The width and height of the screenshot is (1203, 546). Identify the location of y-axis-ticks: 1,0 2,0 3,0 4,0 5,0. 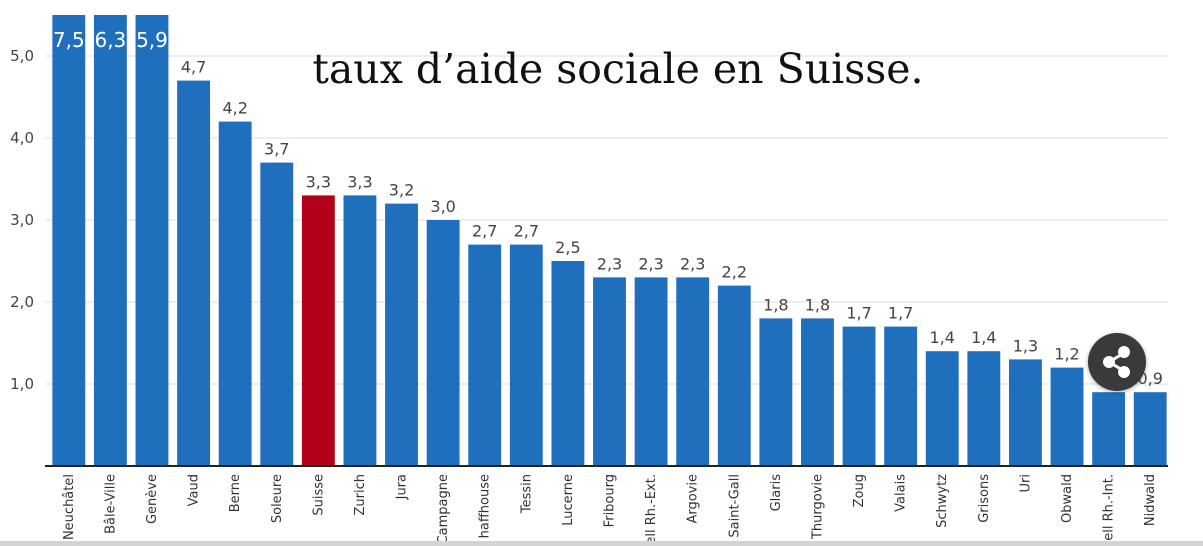
(22, 220).